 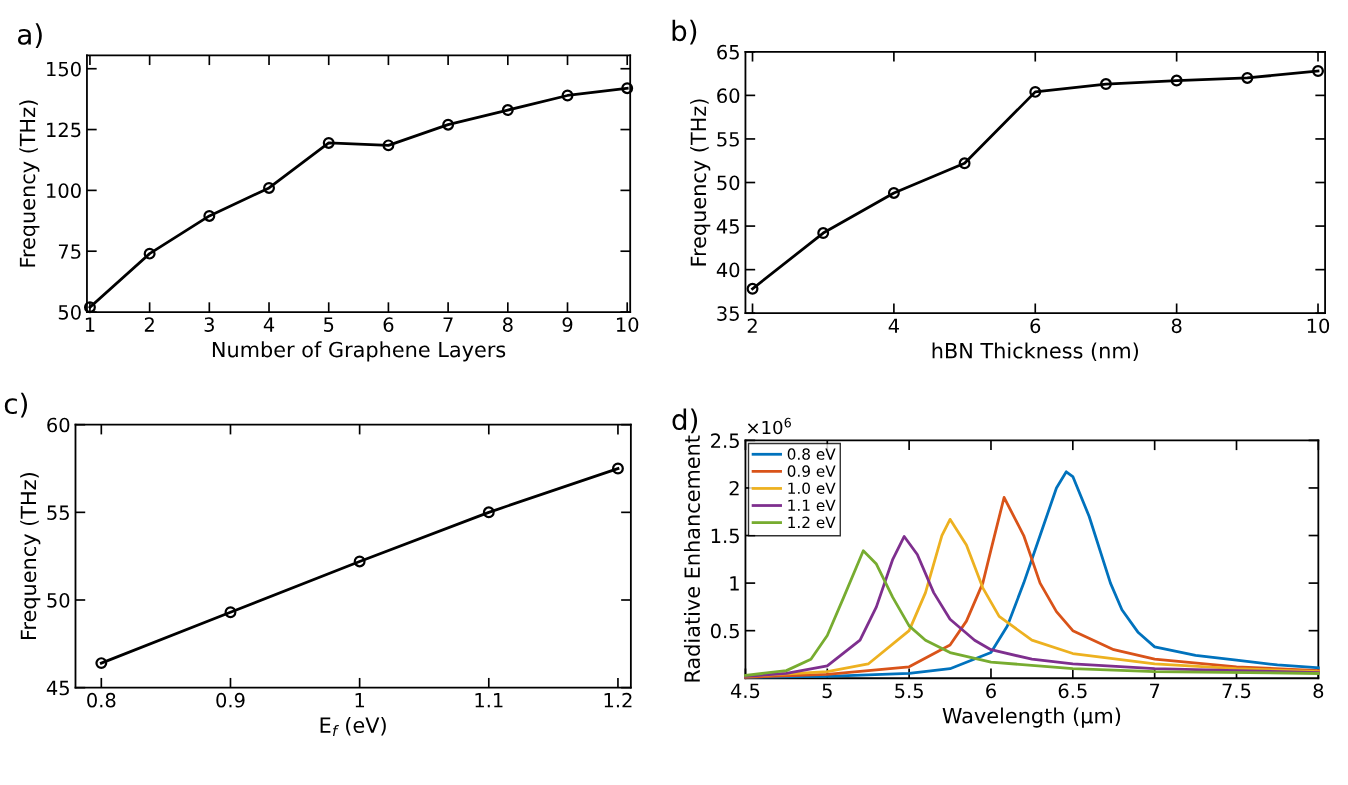 What do you see at coordinates (692, 558) in the screenshot?
I see `y-axis-title: Radiative Enhancement` at bounding box center [692, 558].